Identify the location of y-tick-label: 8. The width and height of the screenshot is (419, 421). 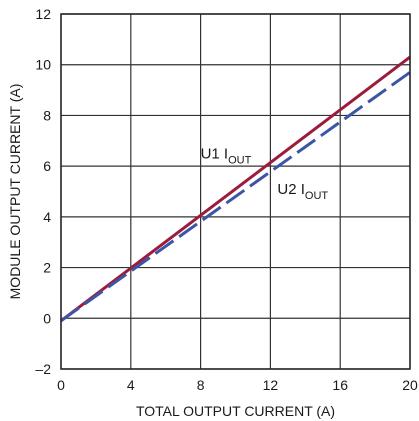
(47, 115).